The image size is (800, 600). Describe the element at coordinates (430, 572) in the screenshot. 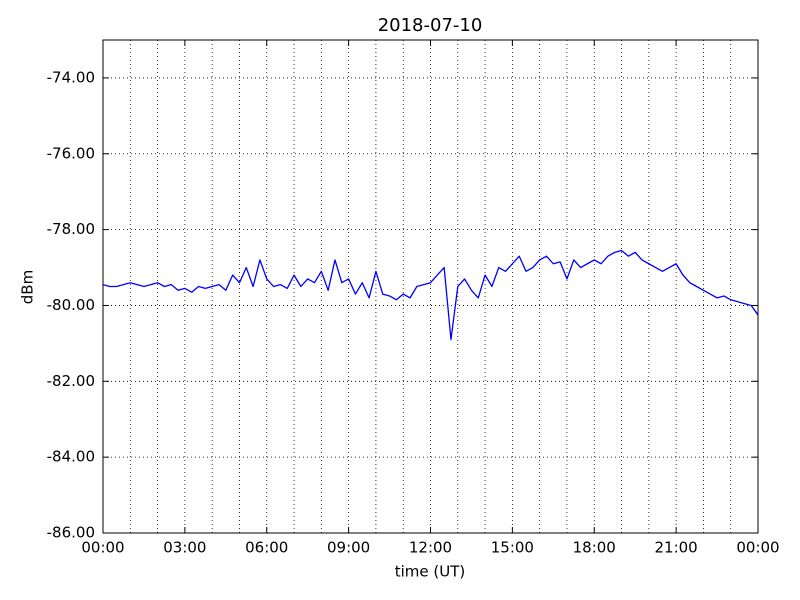

I see `x-axis-label: time (UT)` at that location.